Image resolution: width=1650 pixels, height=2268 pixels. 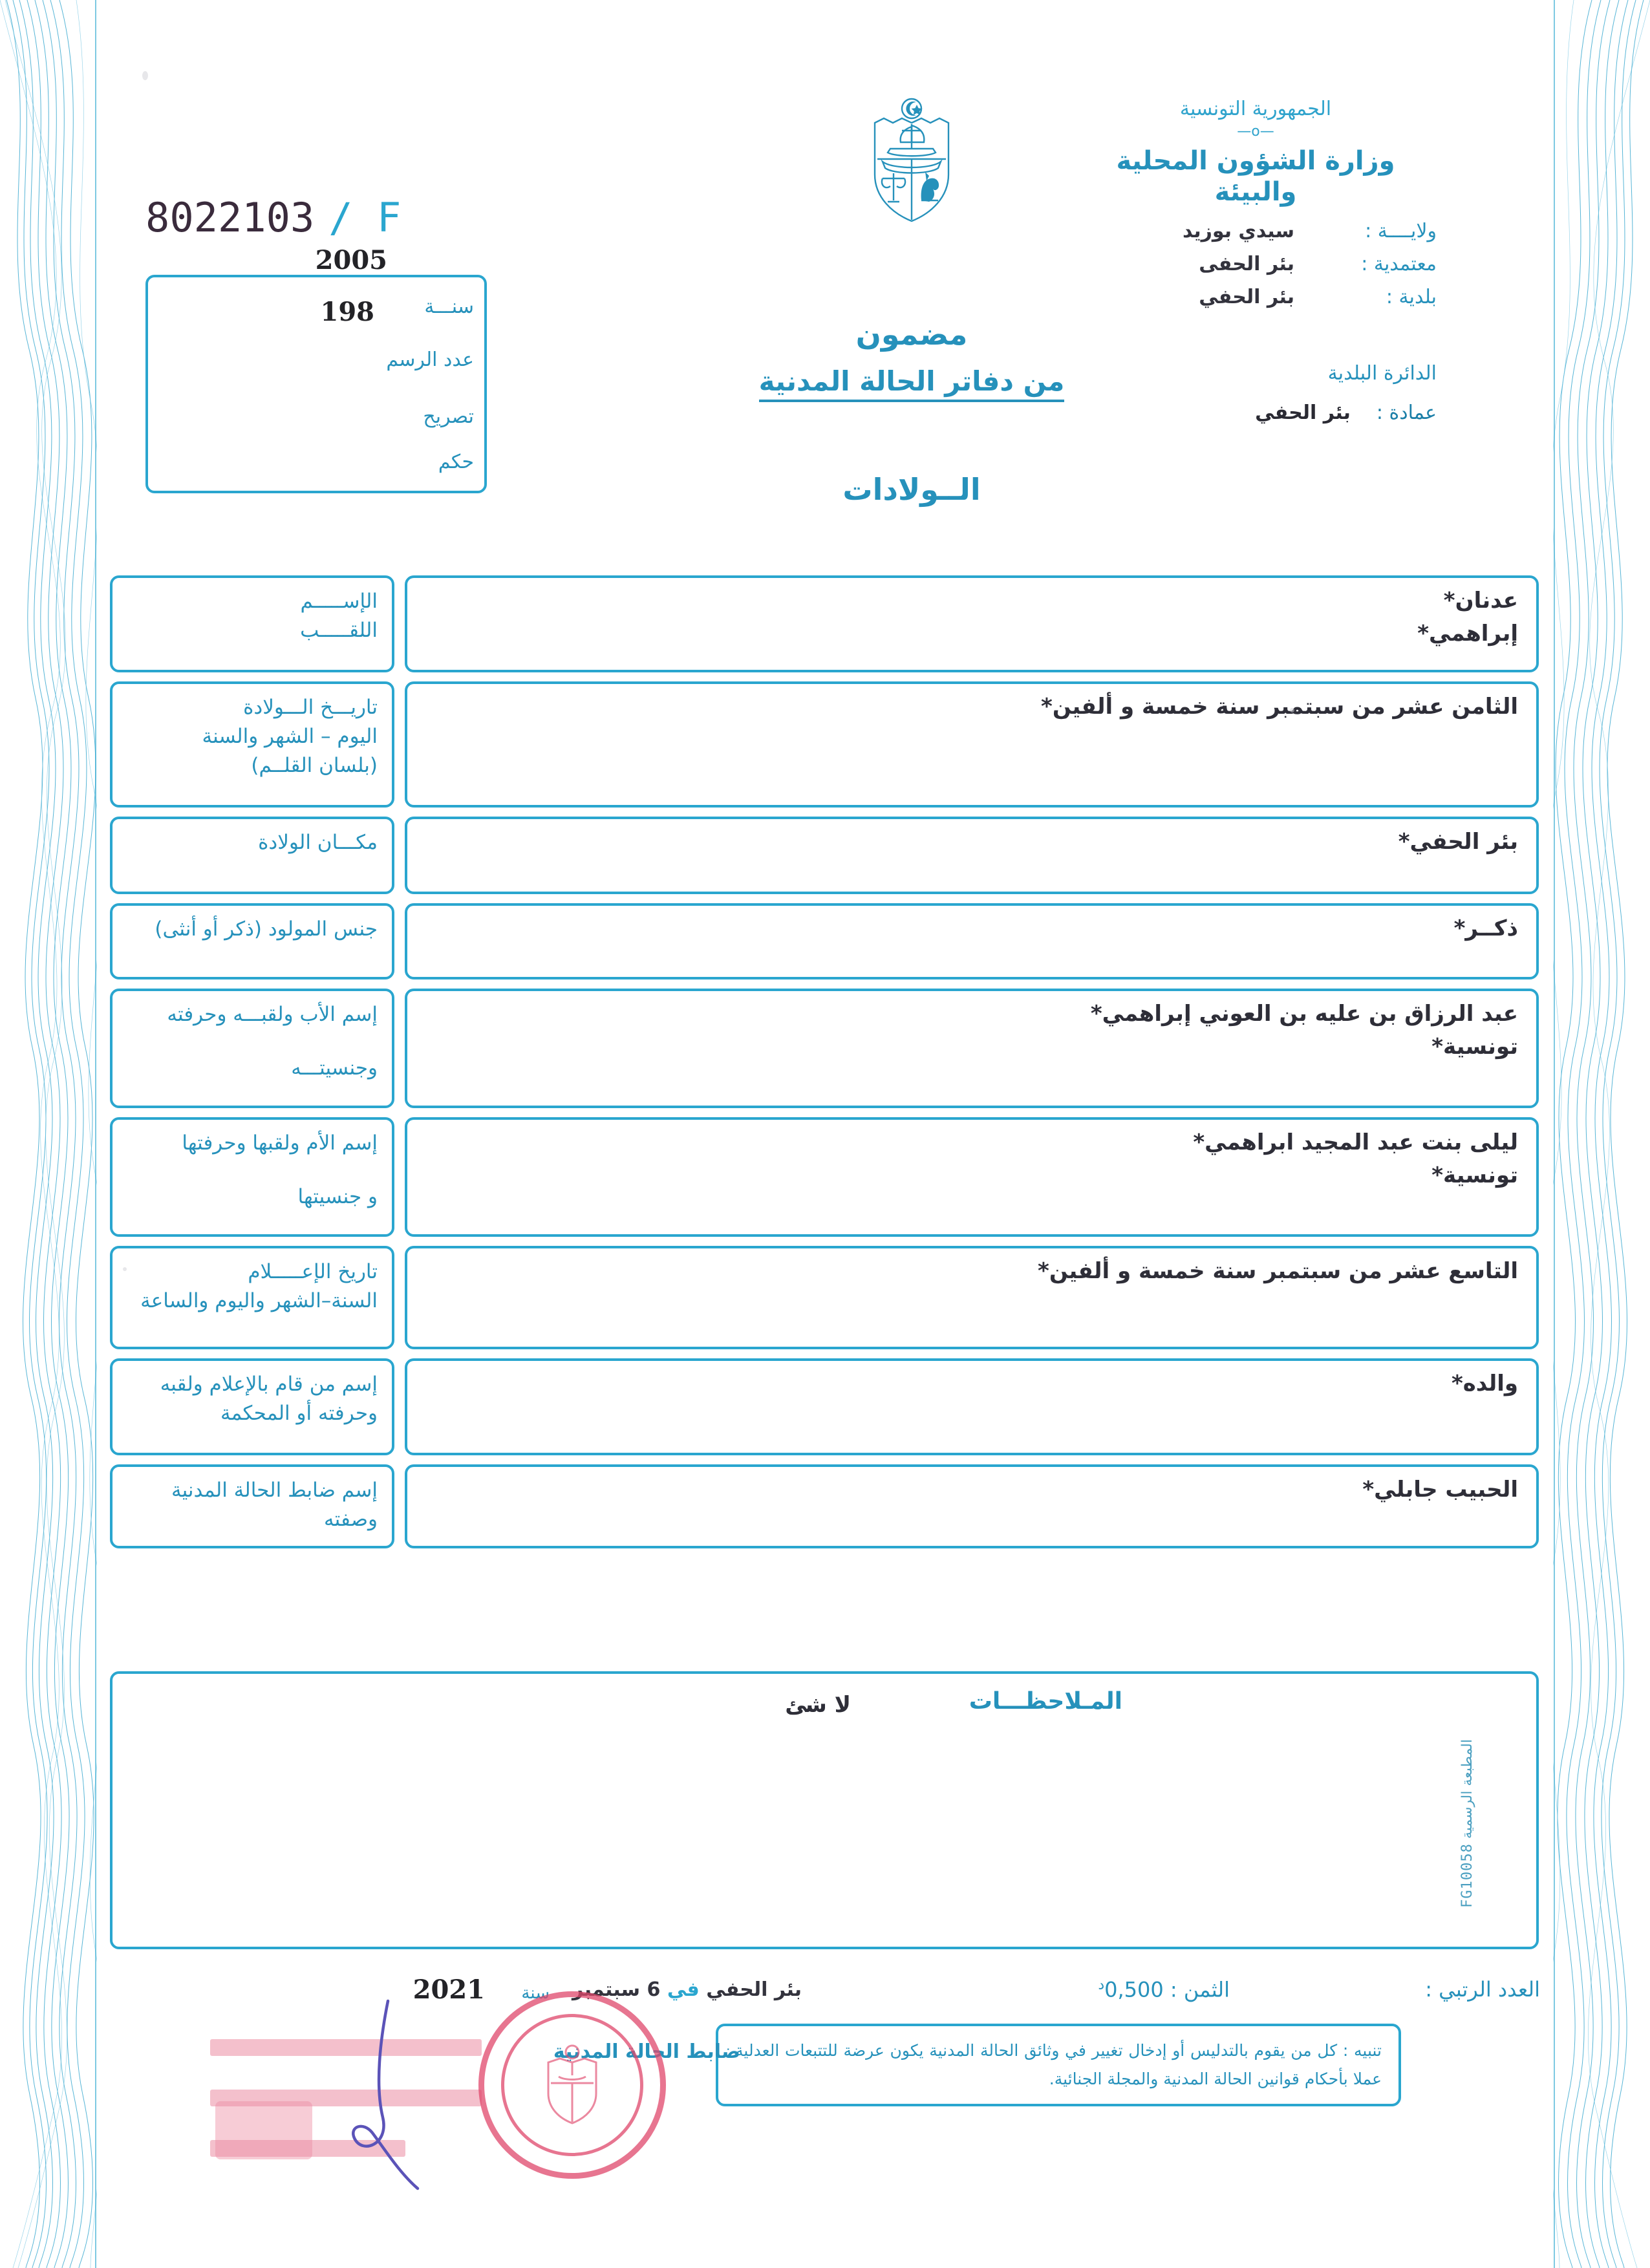 What do you see at coordinates (972, 856) in the screenshot?
I see `birth-place-value-cell: بئر الحفي*` at bounding box center [972, 856].